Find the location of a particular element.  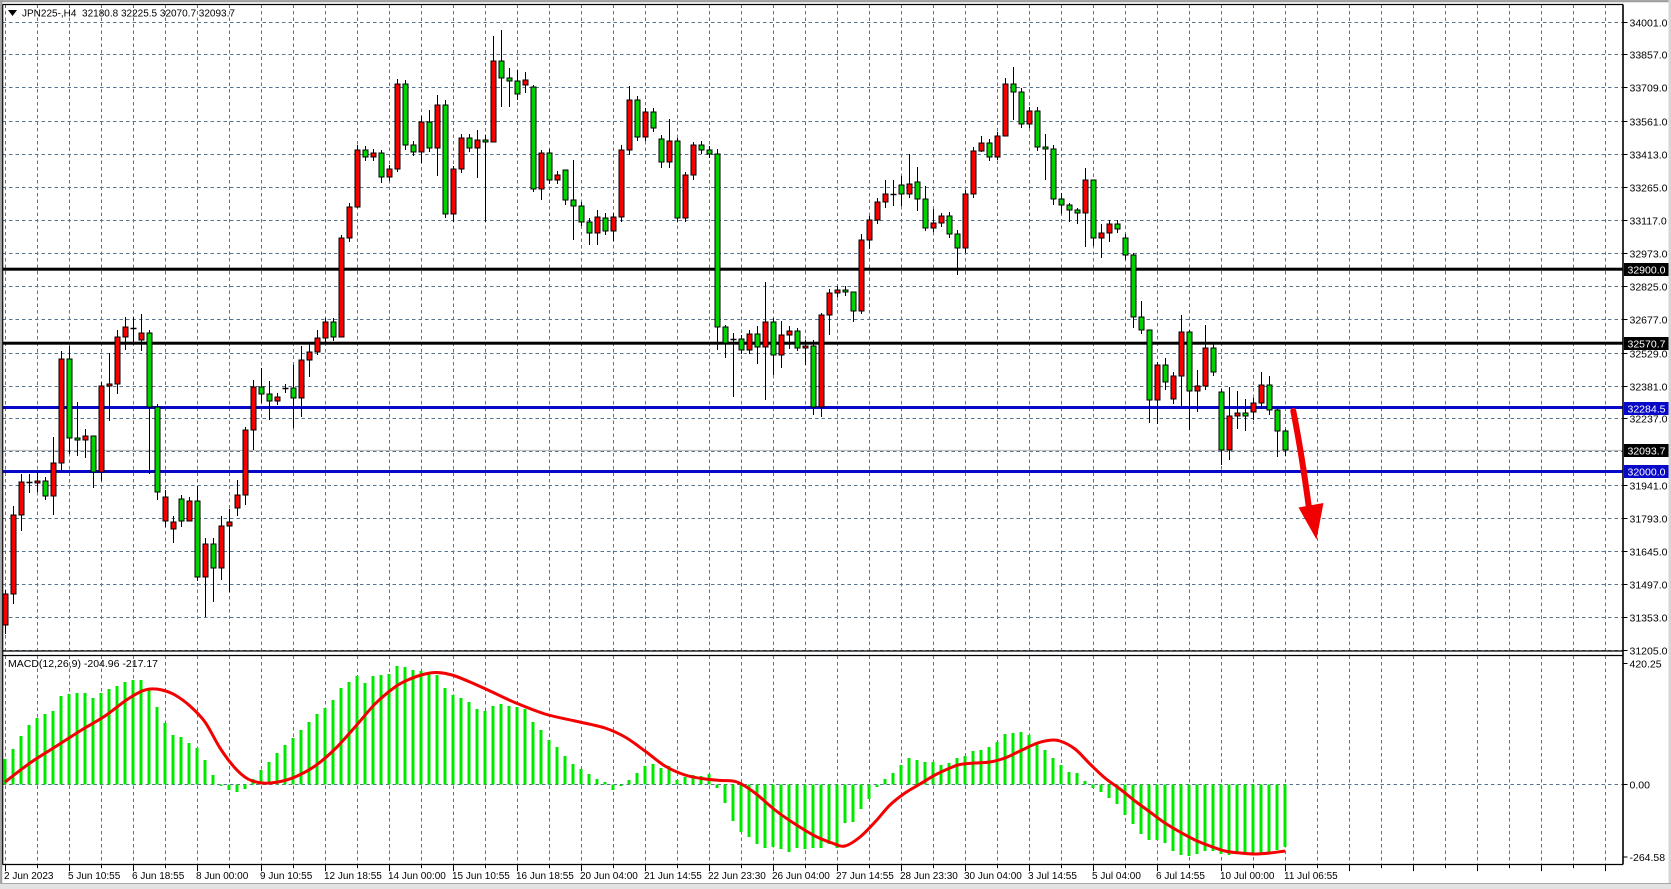

svg-text: 33117.0 is located at coordinates (1648, 222).